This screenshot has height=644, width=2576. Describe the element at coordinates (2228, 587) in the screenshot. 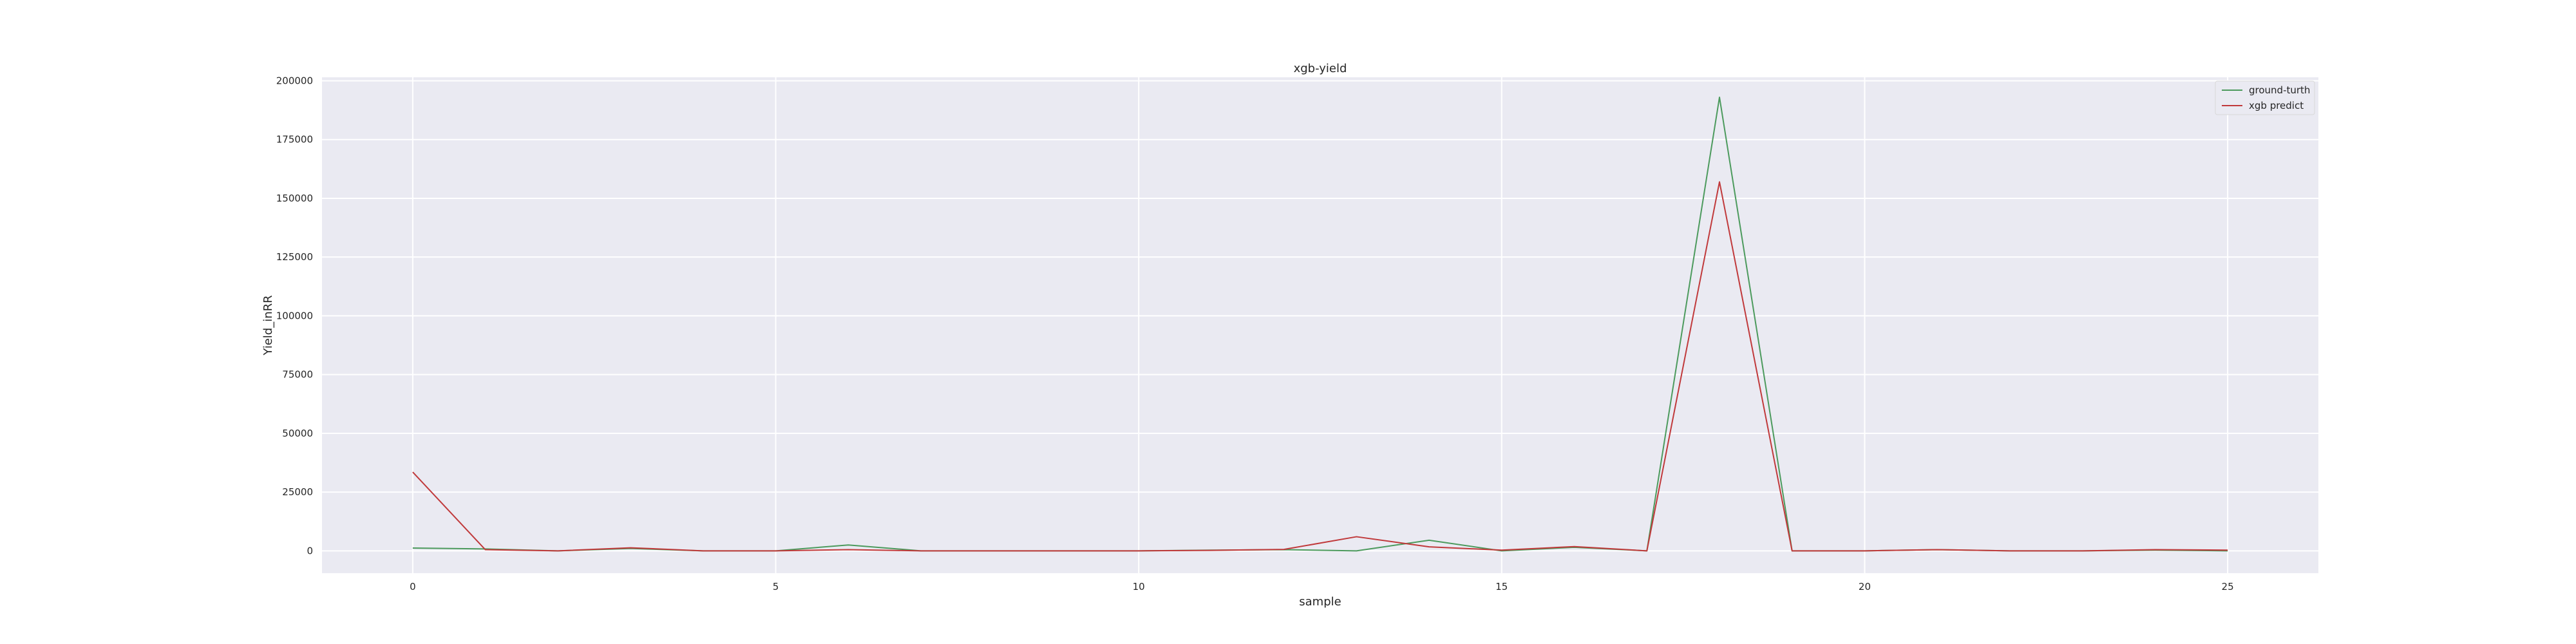

I see `x-tick-label: 25` at that location.